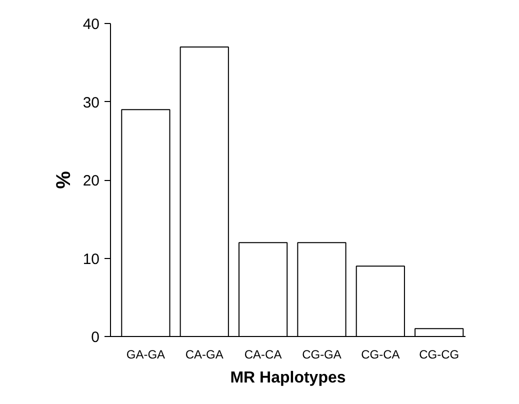 This screenshot has width=519, height=404. I want to click on y-tick-label: 10, so click(91, 259).